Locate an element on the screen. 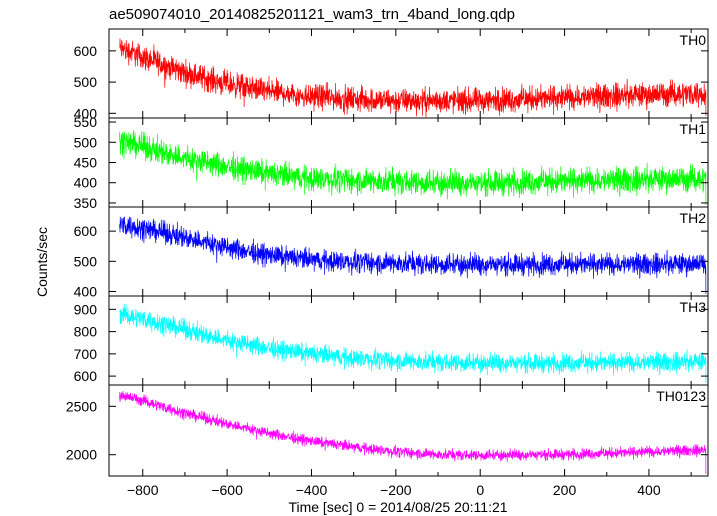 The height and width of the screenshot is (516, 717). series-line-th2 is located at coordinates (413, 255).